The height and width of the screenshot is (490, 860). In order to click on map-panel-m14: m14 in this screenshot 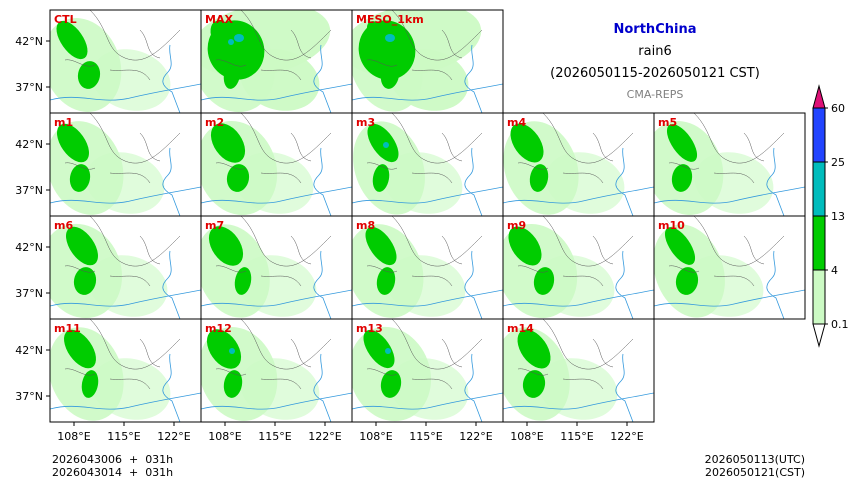, I will do `click(578, 370)`.